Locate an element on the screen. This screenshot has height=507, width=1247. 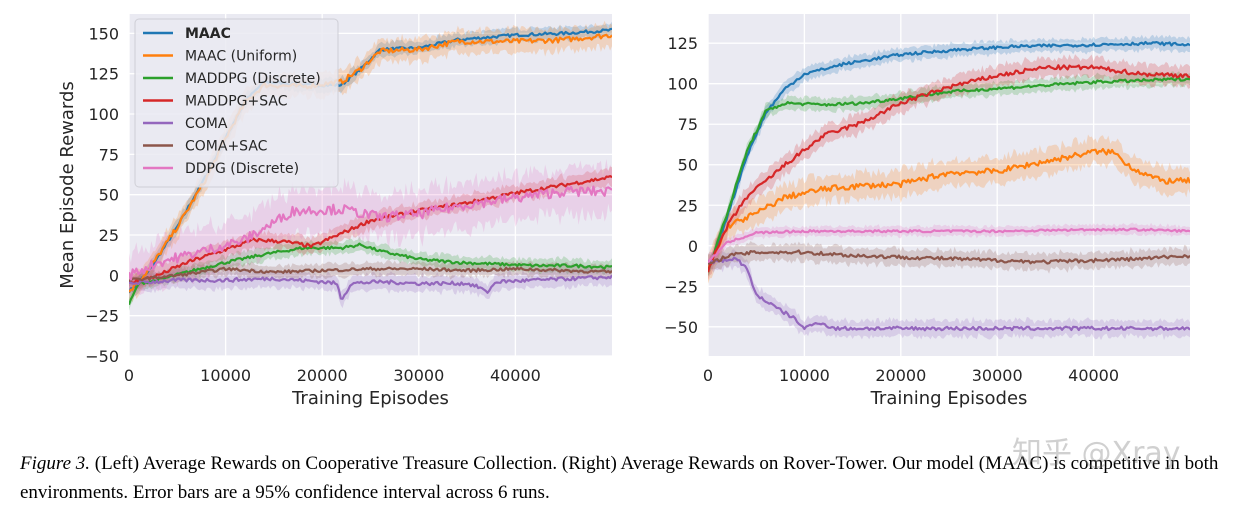
line-maddpg-sac is located at coordinates (370, 229).